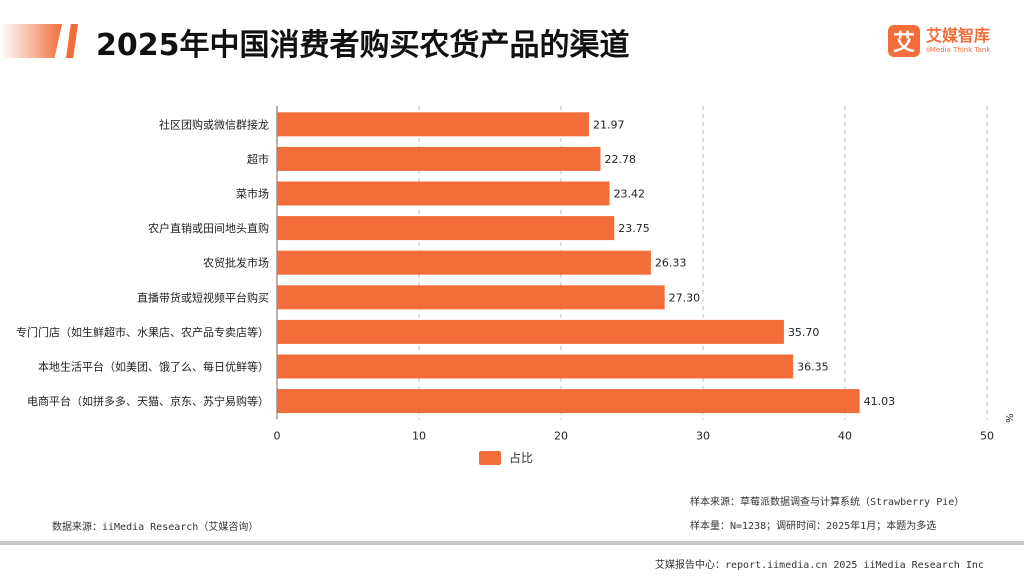  I want to click on unit-label: %, so click(1008, 418).